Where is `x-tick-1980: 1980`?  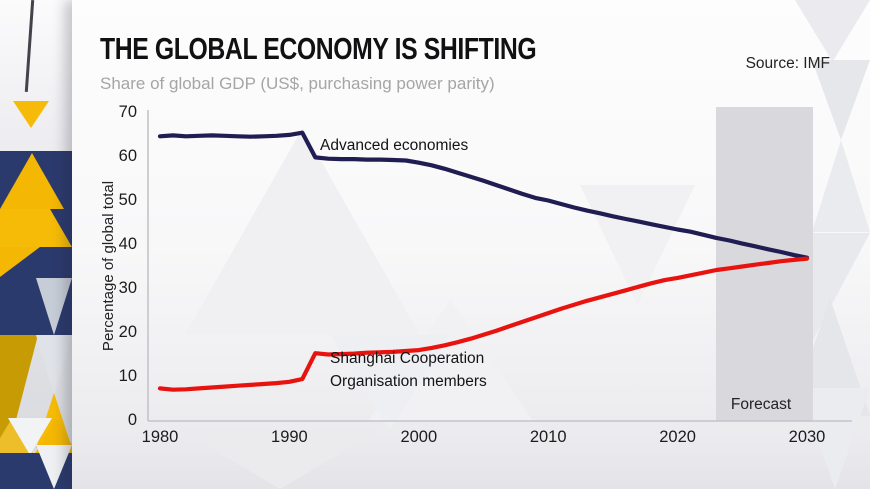
x-tick-1980: 1980 is located at coordinates (160, 437).